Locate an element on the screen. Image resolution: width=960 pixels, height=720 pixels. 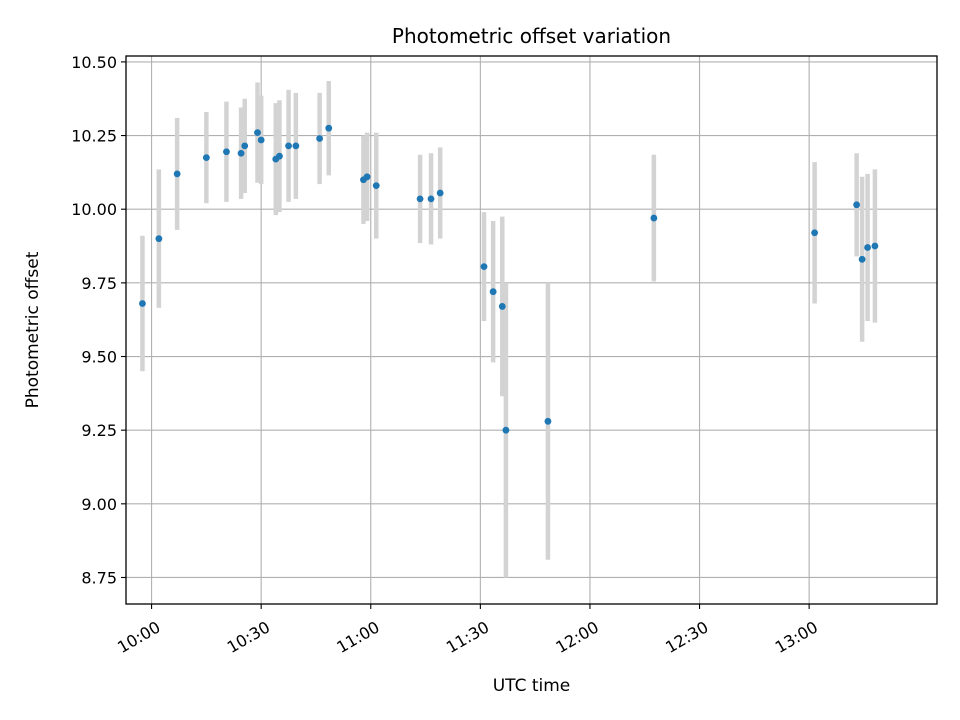
y-tick-label: 9.50 is located at coordinates (99, 357).